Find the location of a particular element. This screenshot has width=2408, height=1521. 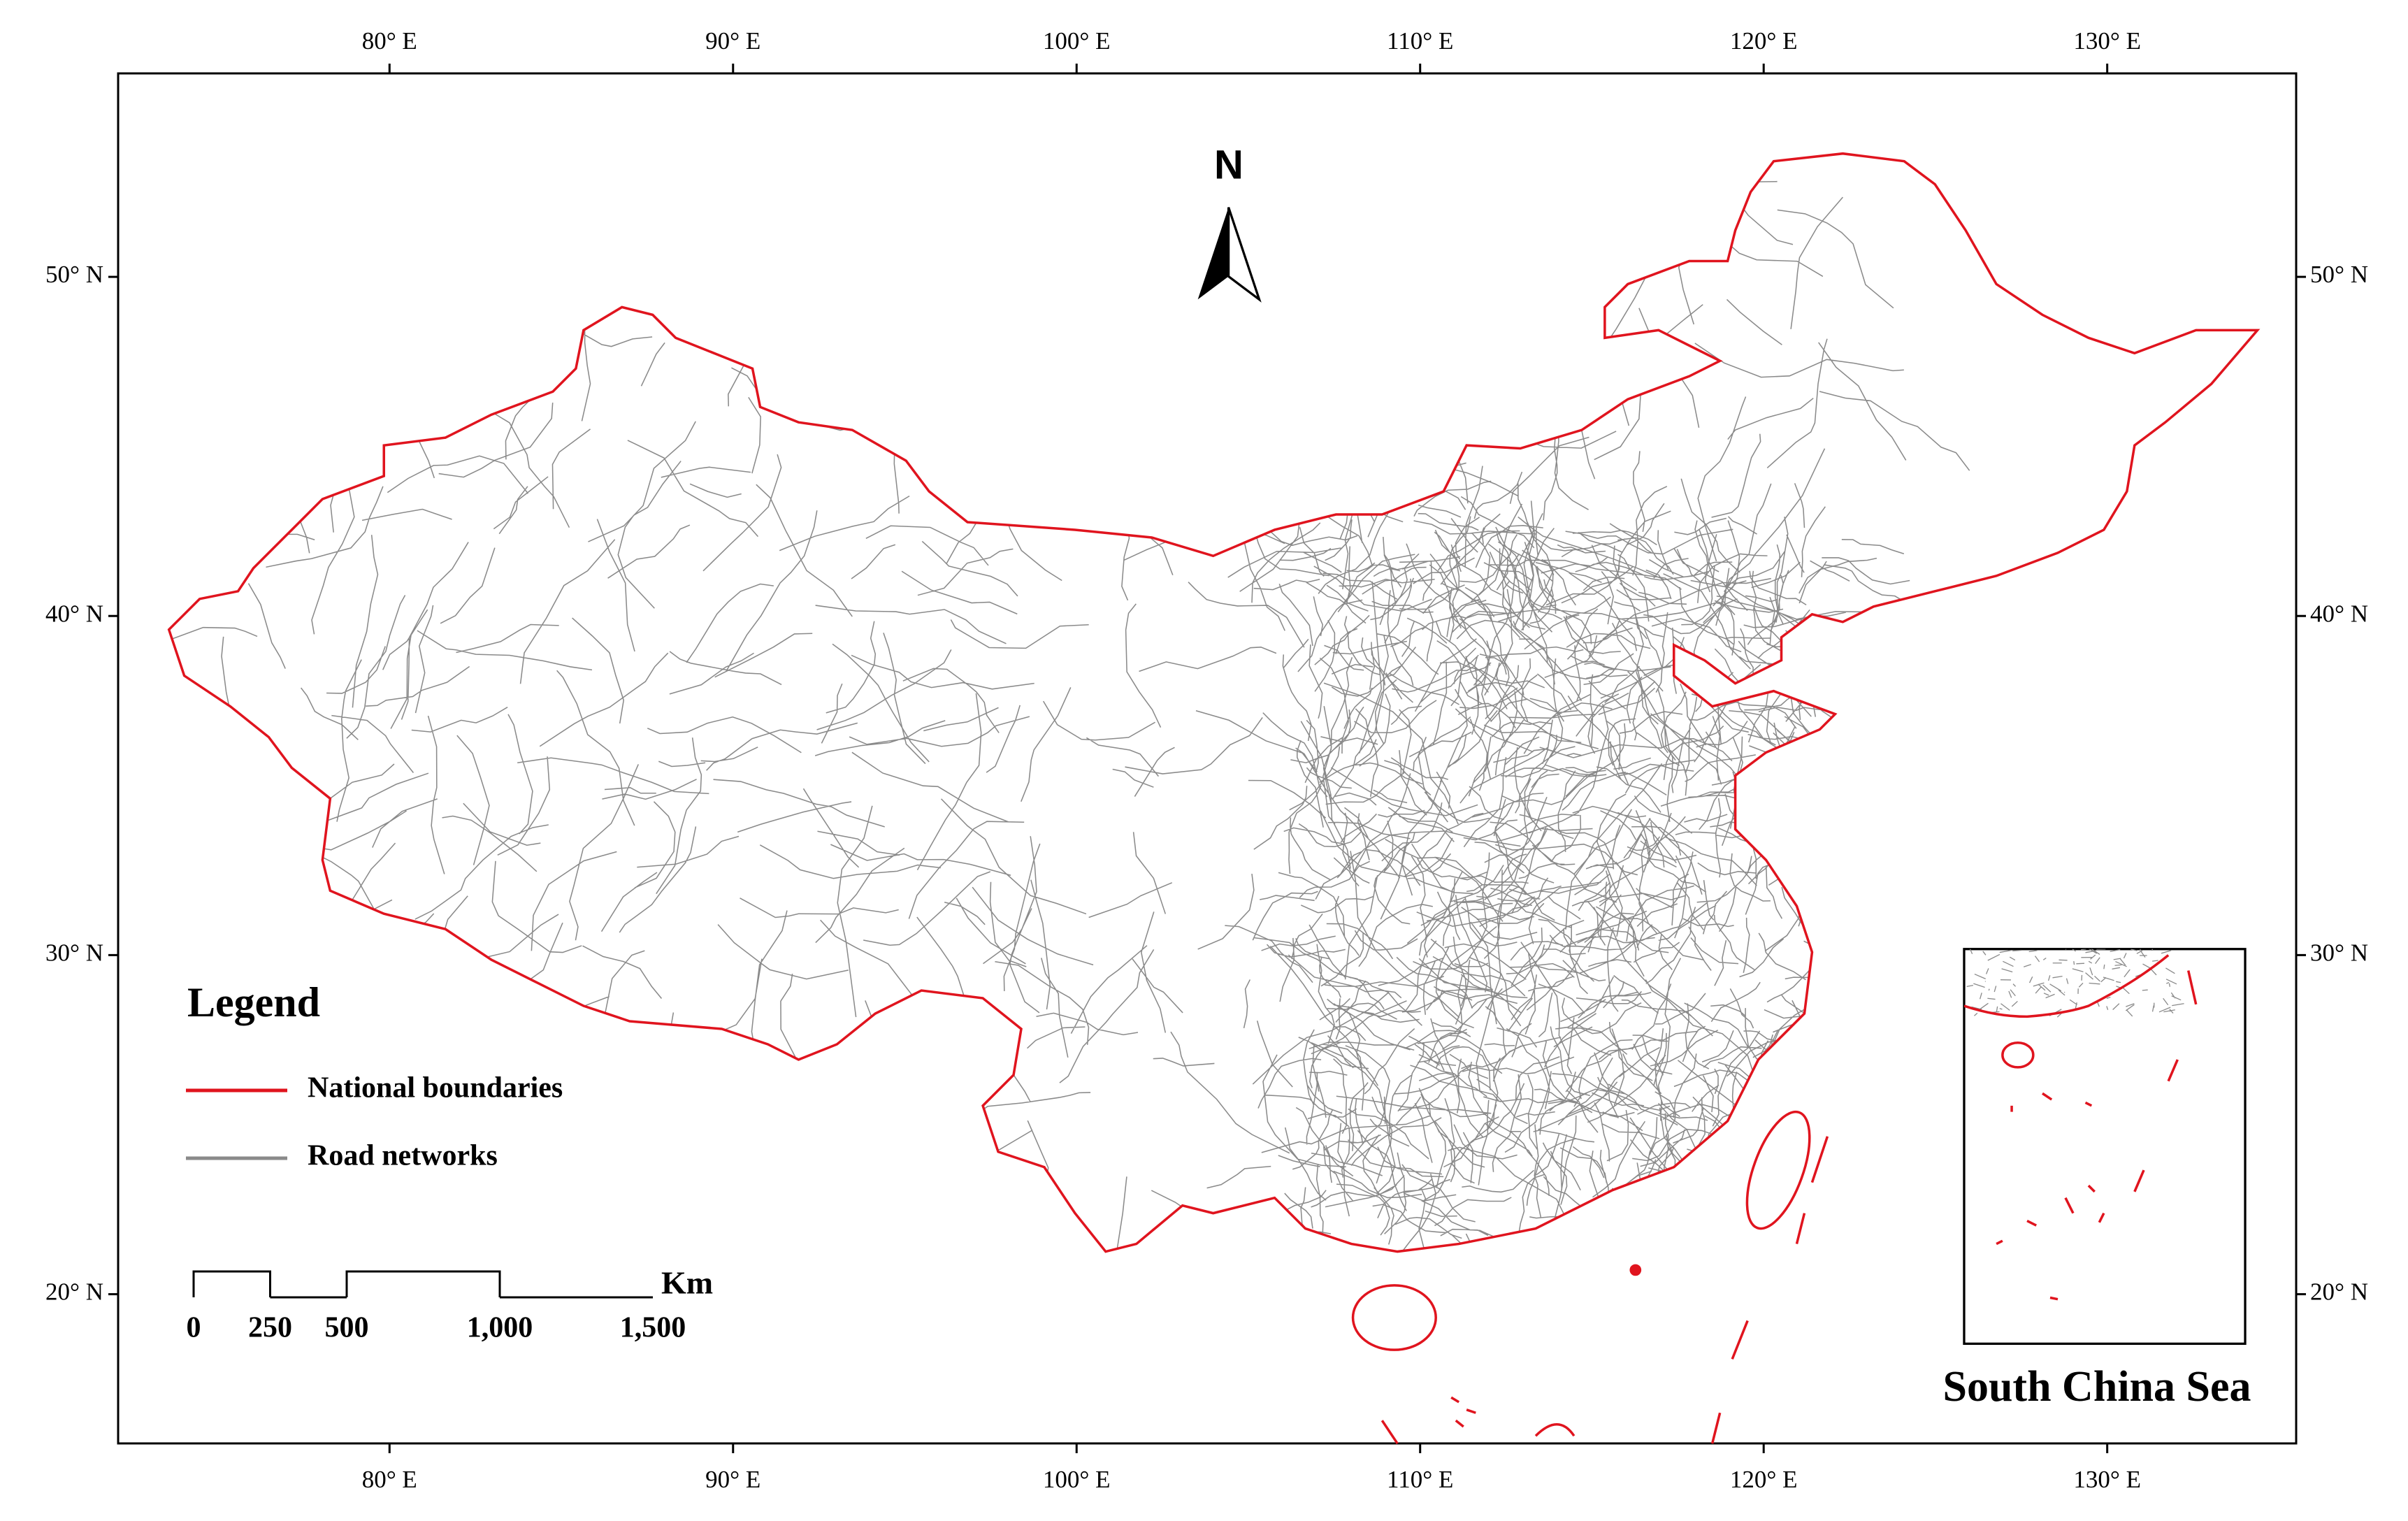

legend-title: Legend is located at coordinates (253, 1002).